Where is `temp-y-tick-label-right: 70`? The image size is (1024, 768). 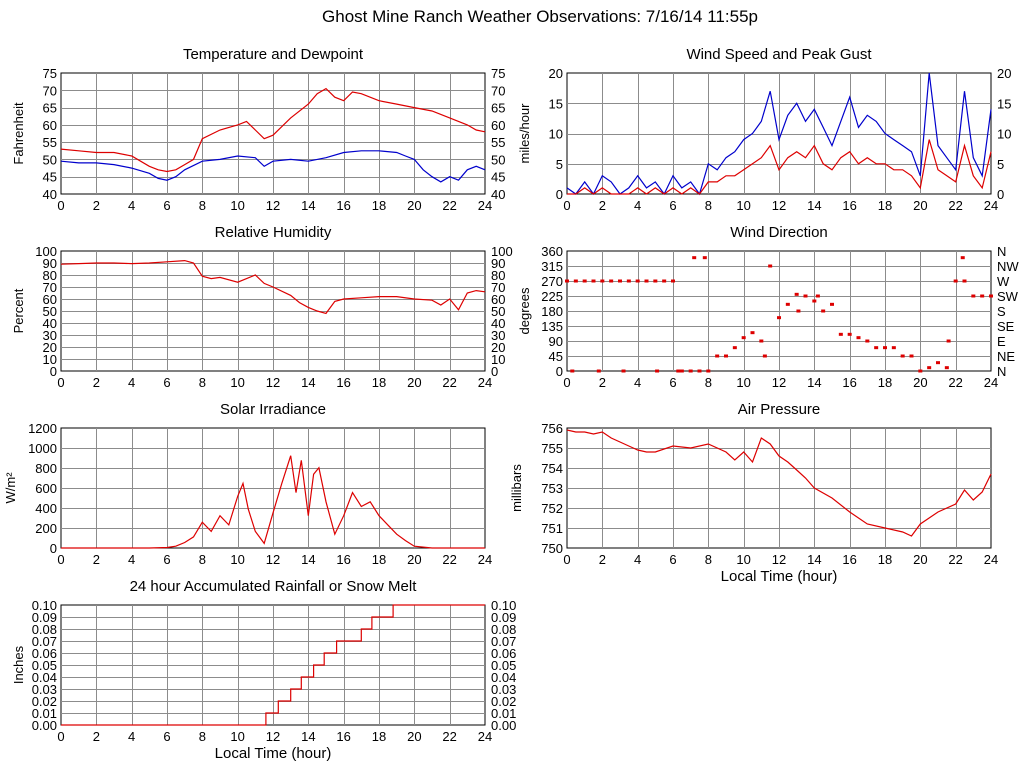
temp-y-tick-label-right: 70 is located at coordinates (498, 90).